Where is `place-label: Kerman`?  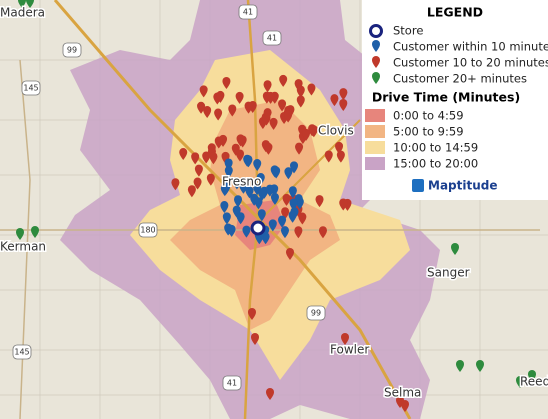 place-label: Kerman is located at coordinates (23, 247).